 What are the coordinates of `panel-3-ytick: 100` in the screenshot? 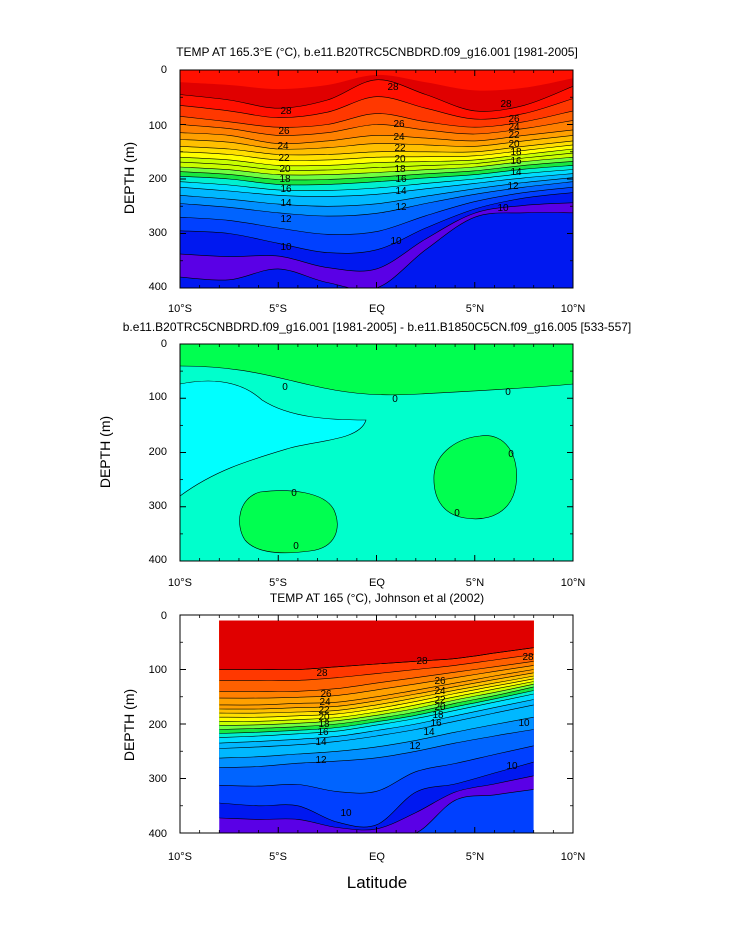 It's located at (158, 670).